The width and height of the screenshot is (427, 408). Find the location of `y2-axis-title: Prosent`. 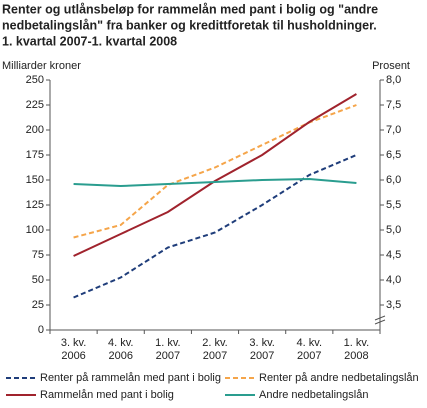

y2-axis-title: Prosent is located at coordinates (391, 66).